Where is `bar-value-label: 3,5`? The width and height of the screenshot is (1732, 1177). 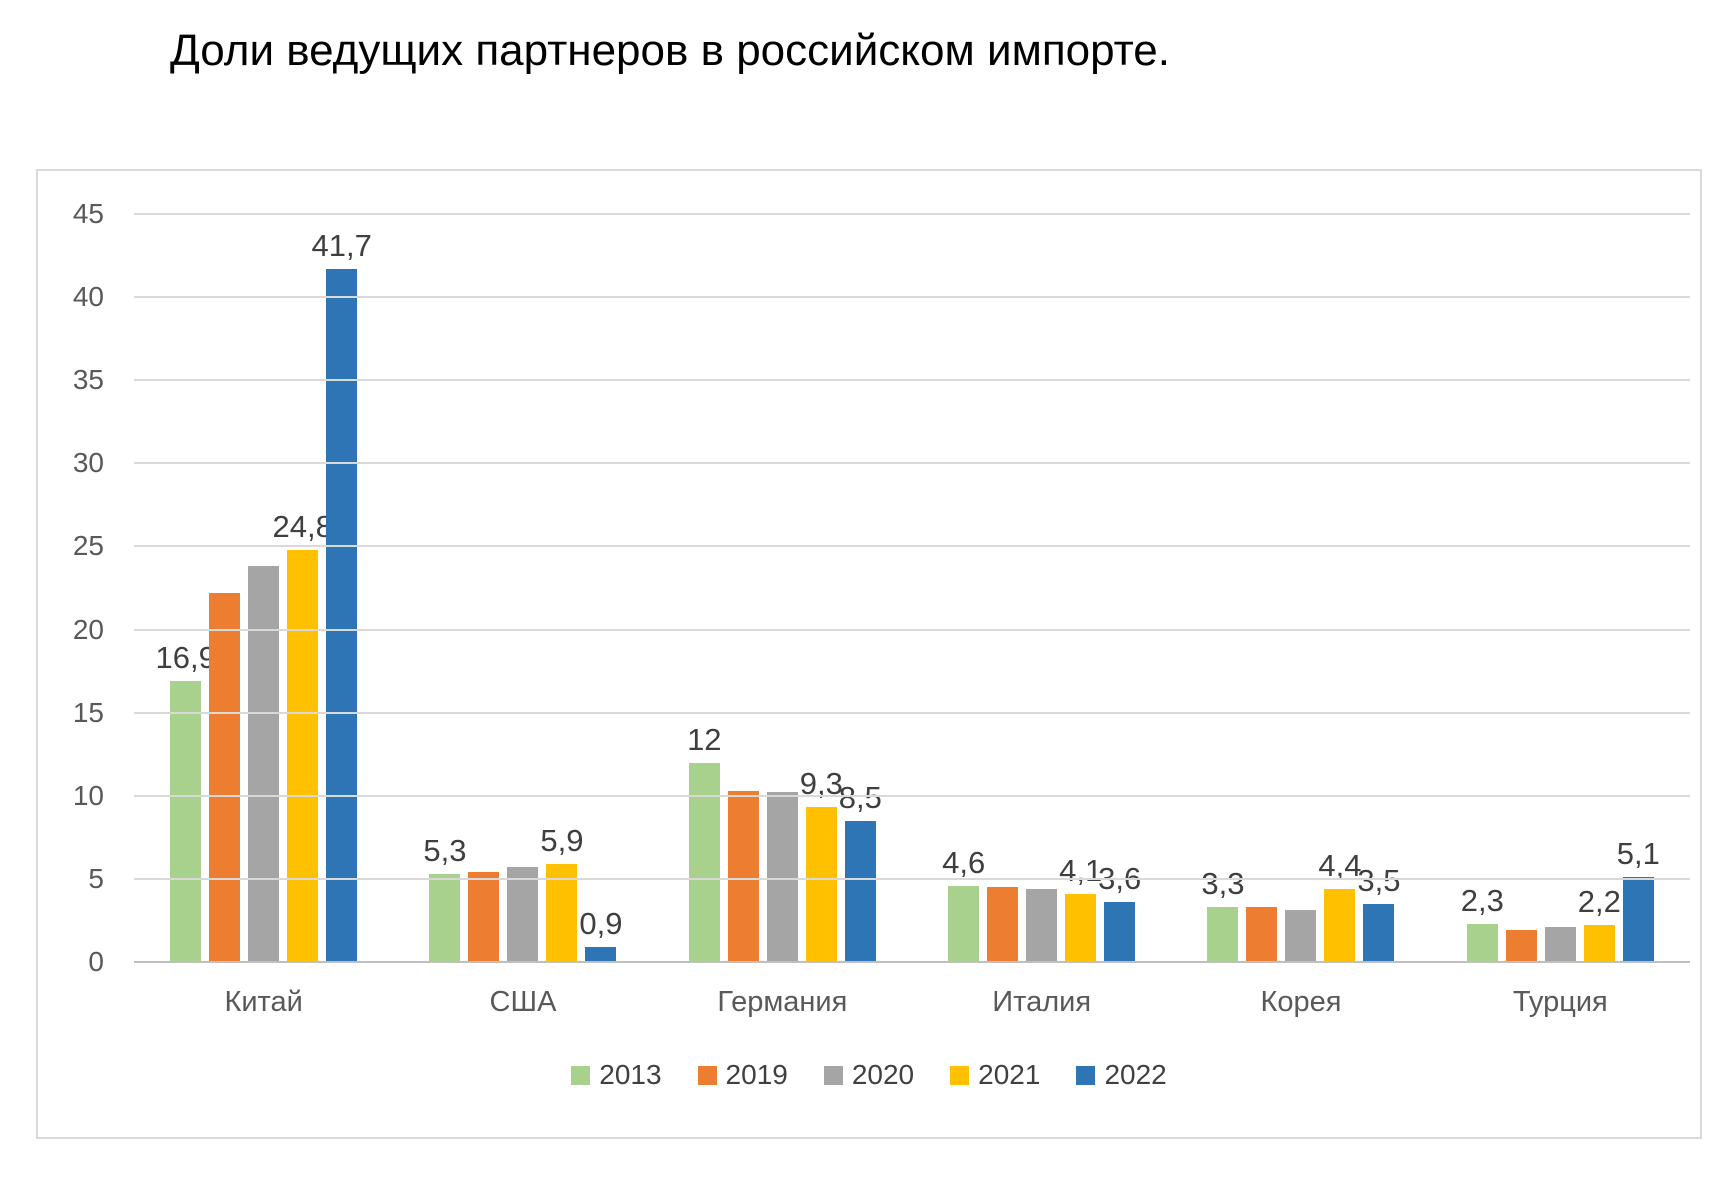 bar-value-label: 3,5 is located at coordinates (1379, 880).